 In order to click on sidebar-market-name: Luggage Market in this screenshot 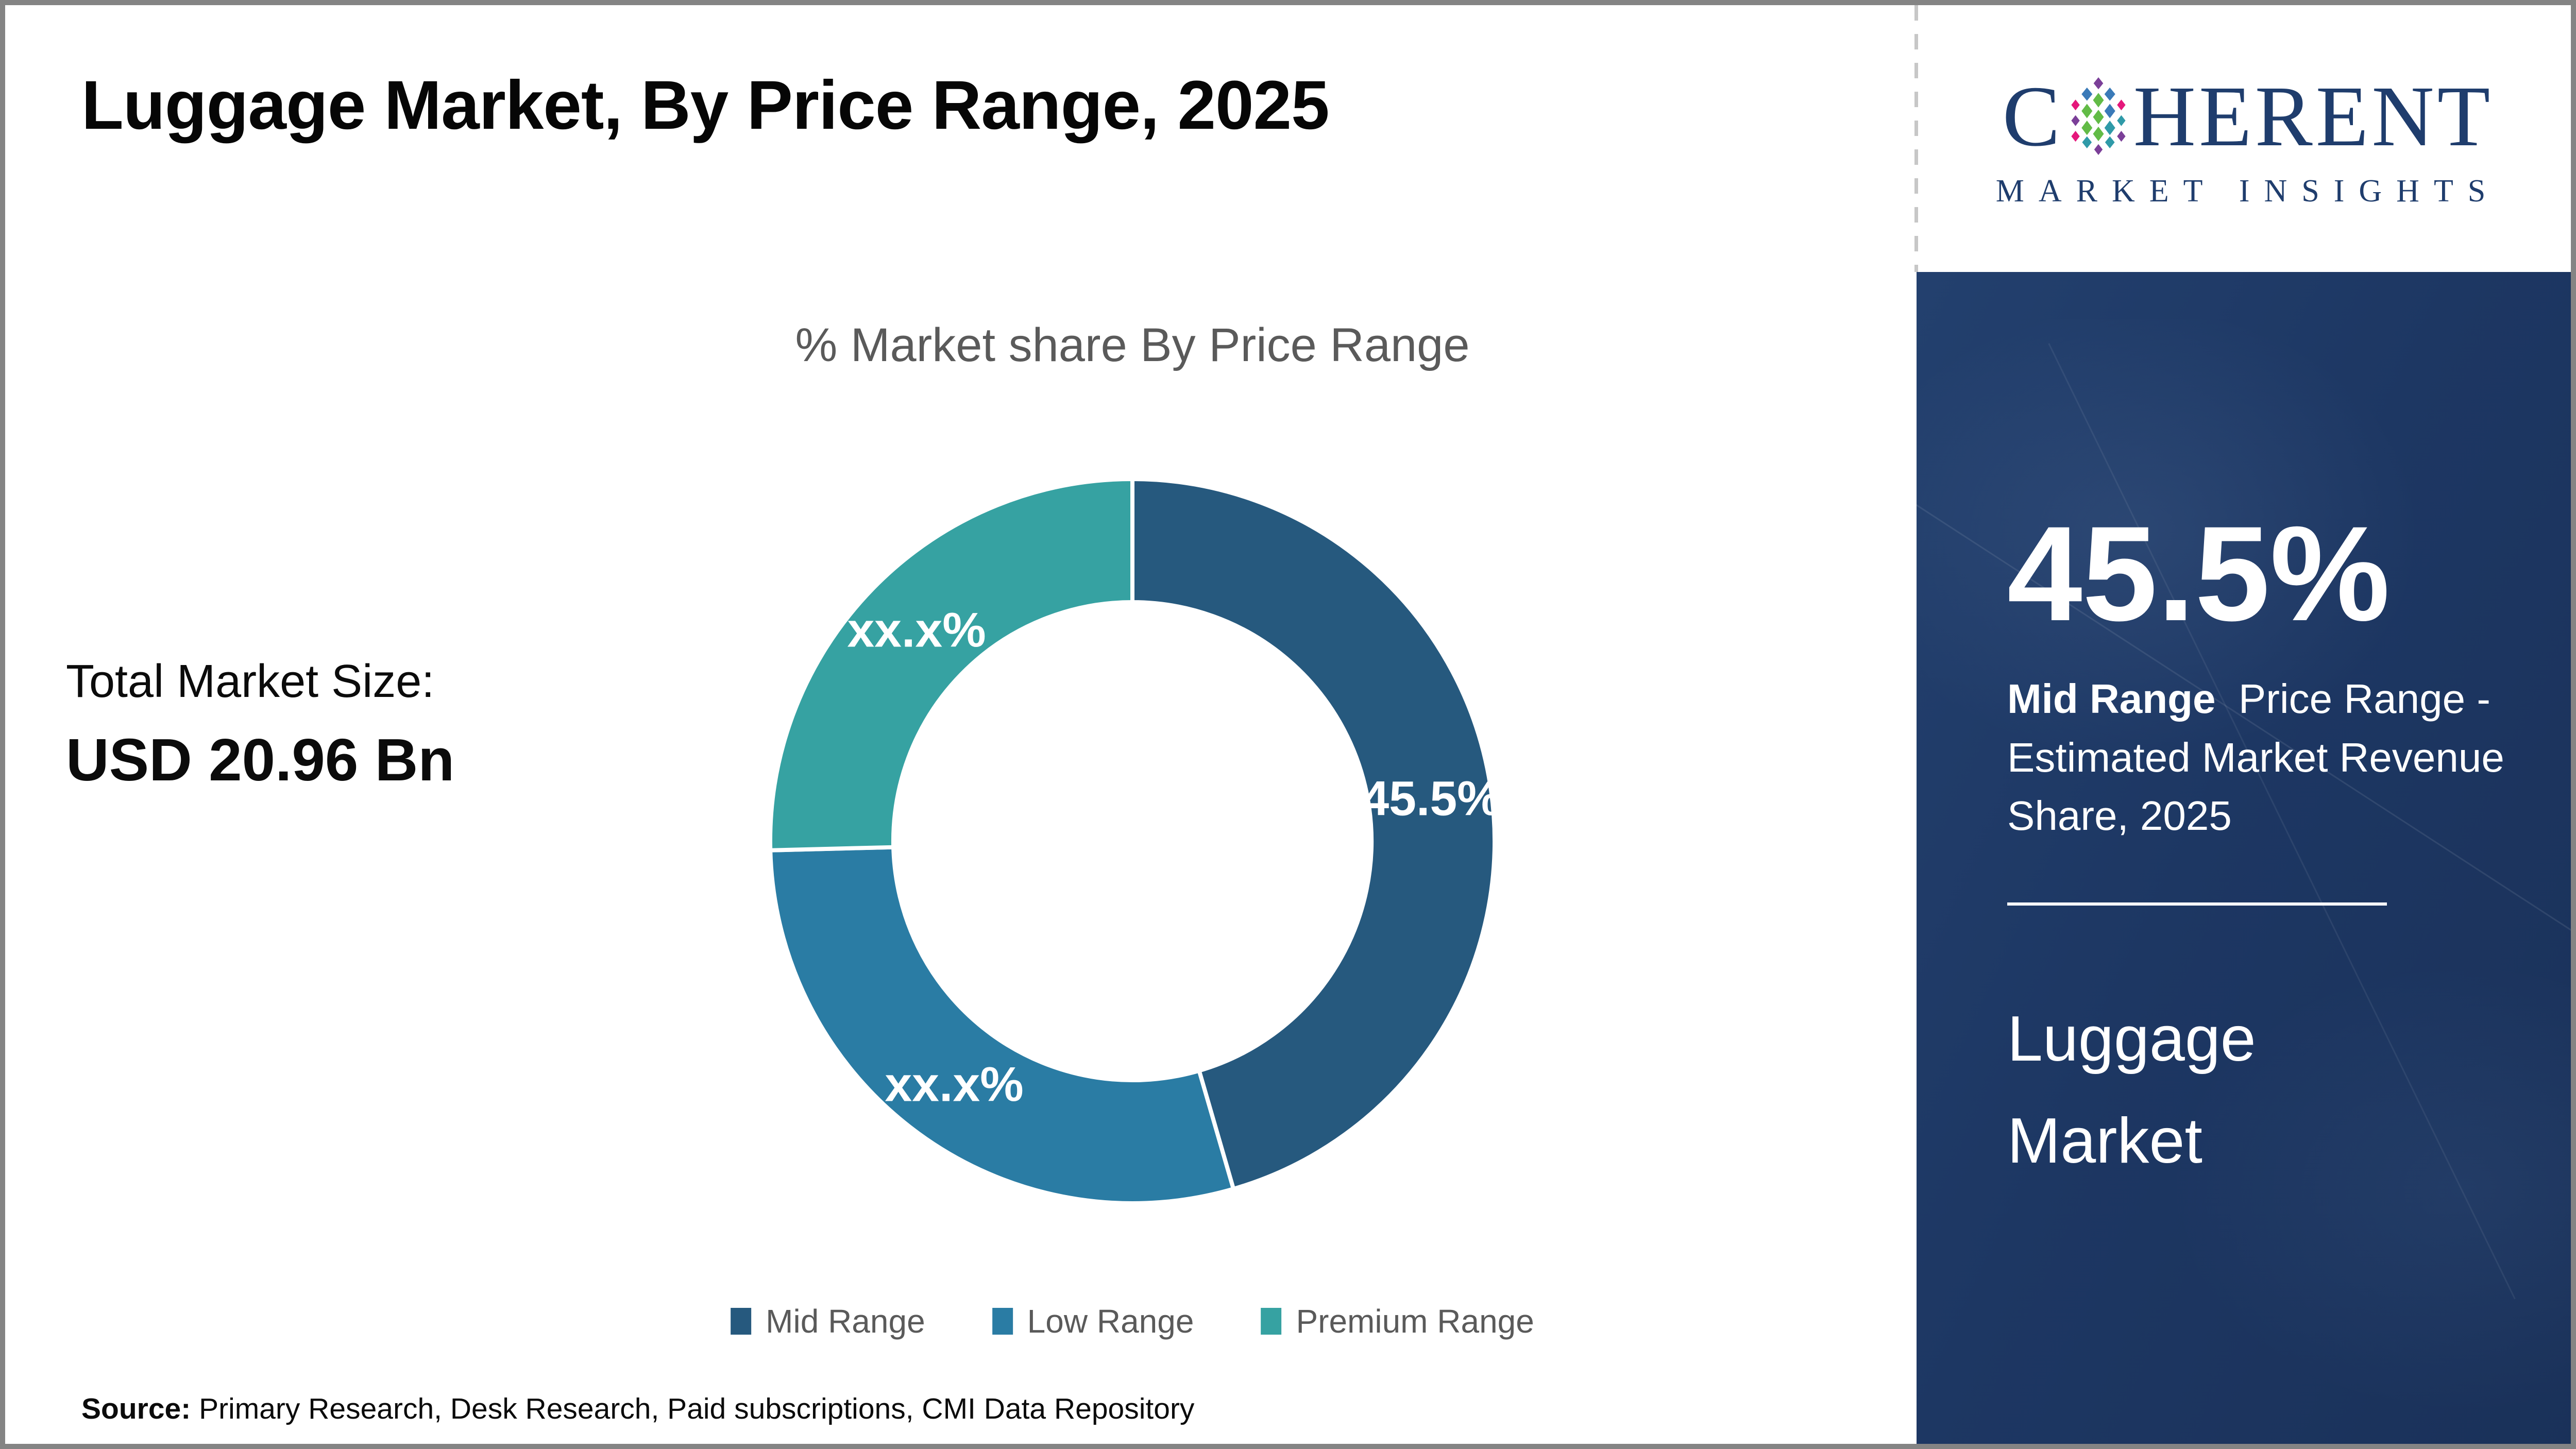, I will do `click(2131, 1090)`.